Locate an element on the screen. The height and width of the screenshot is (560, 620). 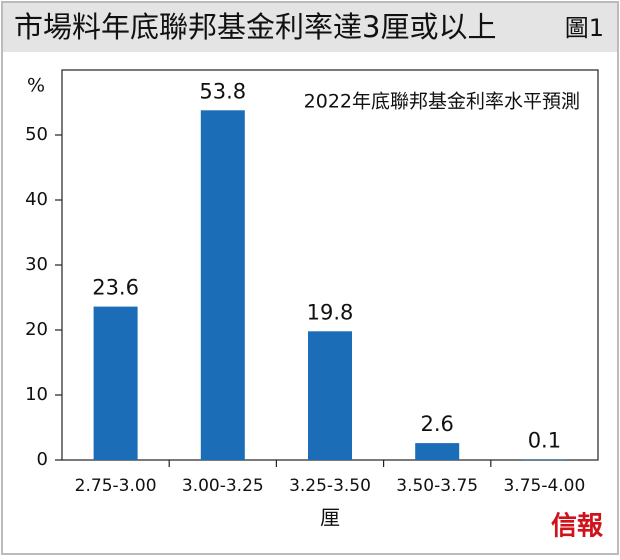
x-axis-label: 厘 is located at coordinates (330, 518).